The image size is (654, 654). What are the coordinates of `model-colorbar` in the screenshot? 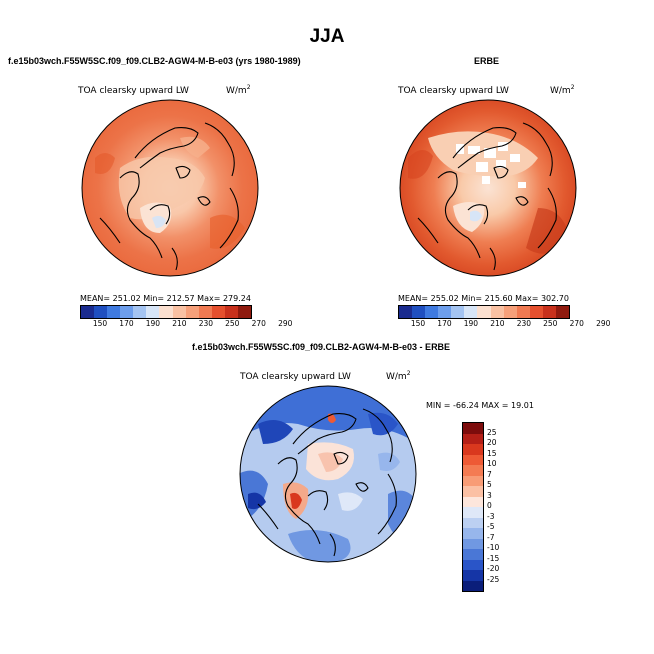 It's located at (166, 312).